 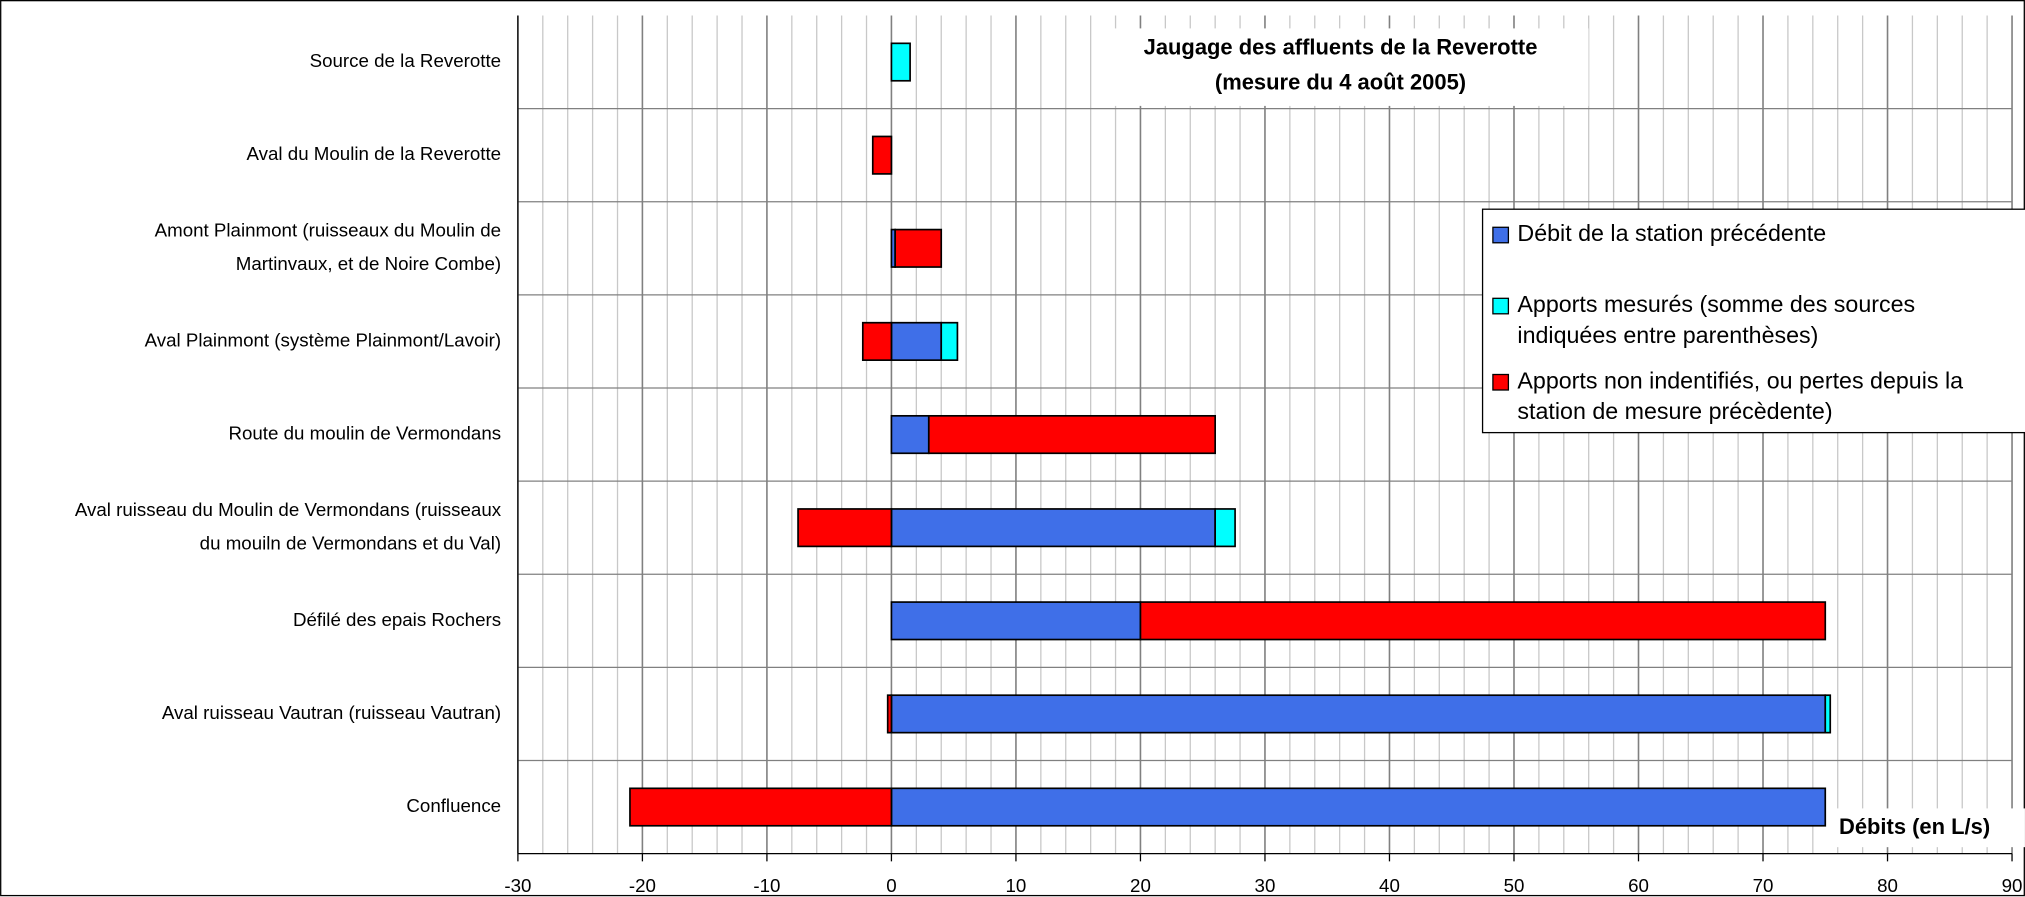 I want to click on legend-label: Débit de la station précédente, so click(x=1671, y=233).